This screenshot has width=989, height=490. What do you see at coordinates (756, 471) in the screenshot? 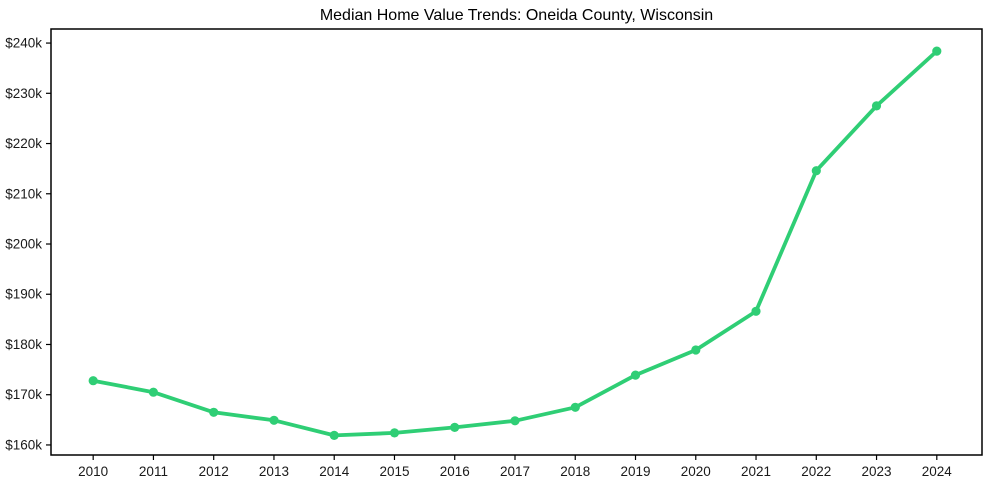
I see `x-tick-label: 2021` at bounding box center [756, 471].